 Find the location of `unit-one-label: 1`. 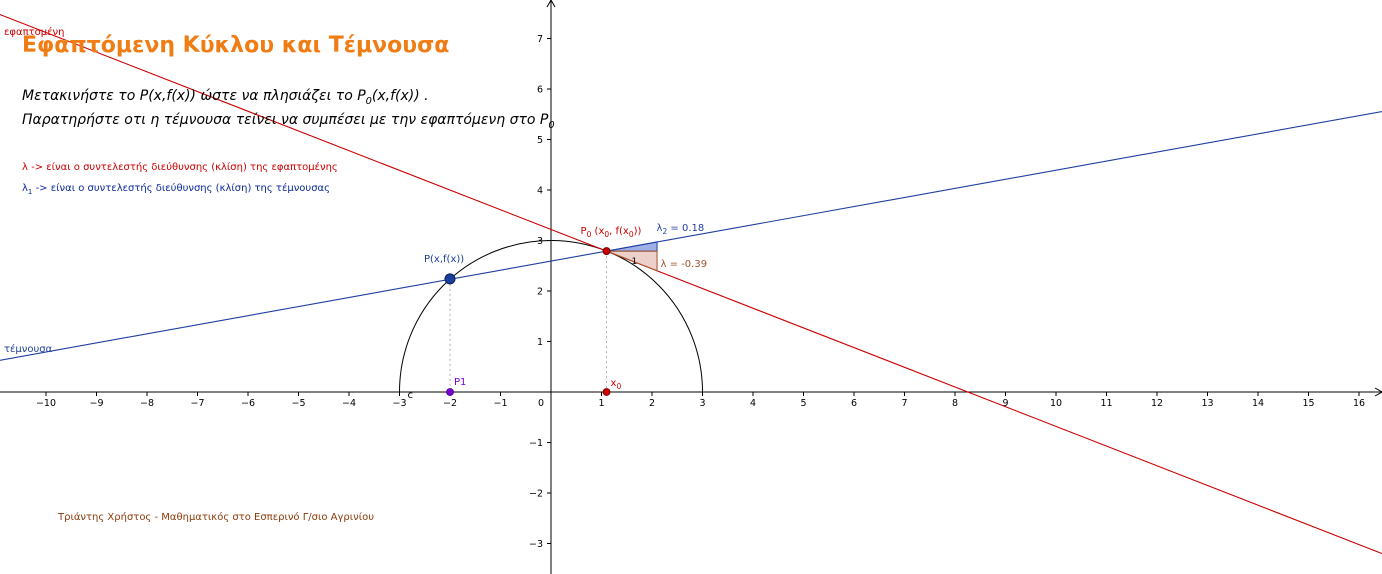

unit-one-label: 1 is located at coordinates (635, 262).